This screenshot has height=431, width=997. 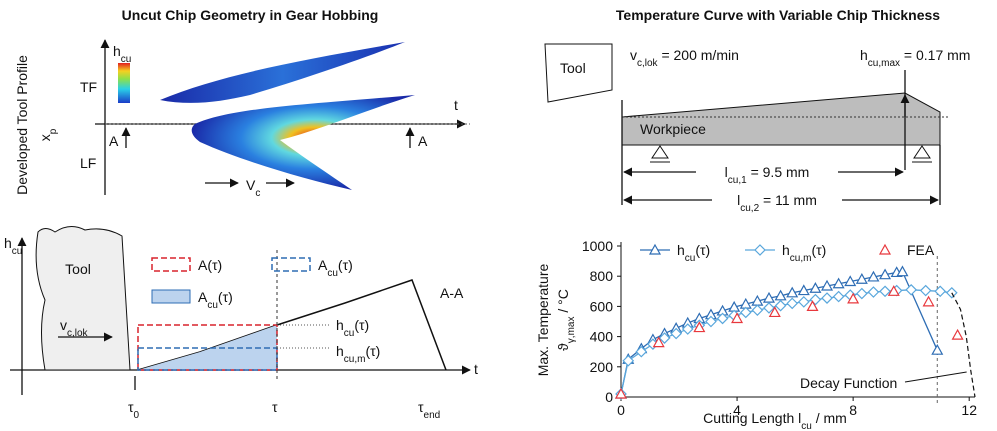 What do you see at coordinates (660, 154) in the screenshot?
I see `support` at bounding box center [660, 154].